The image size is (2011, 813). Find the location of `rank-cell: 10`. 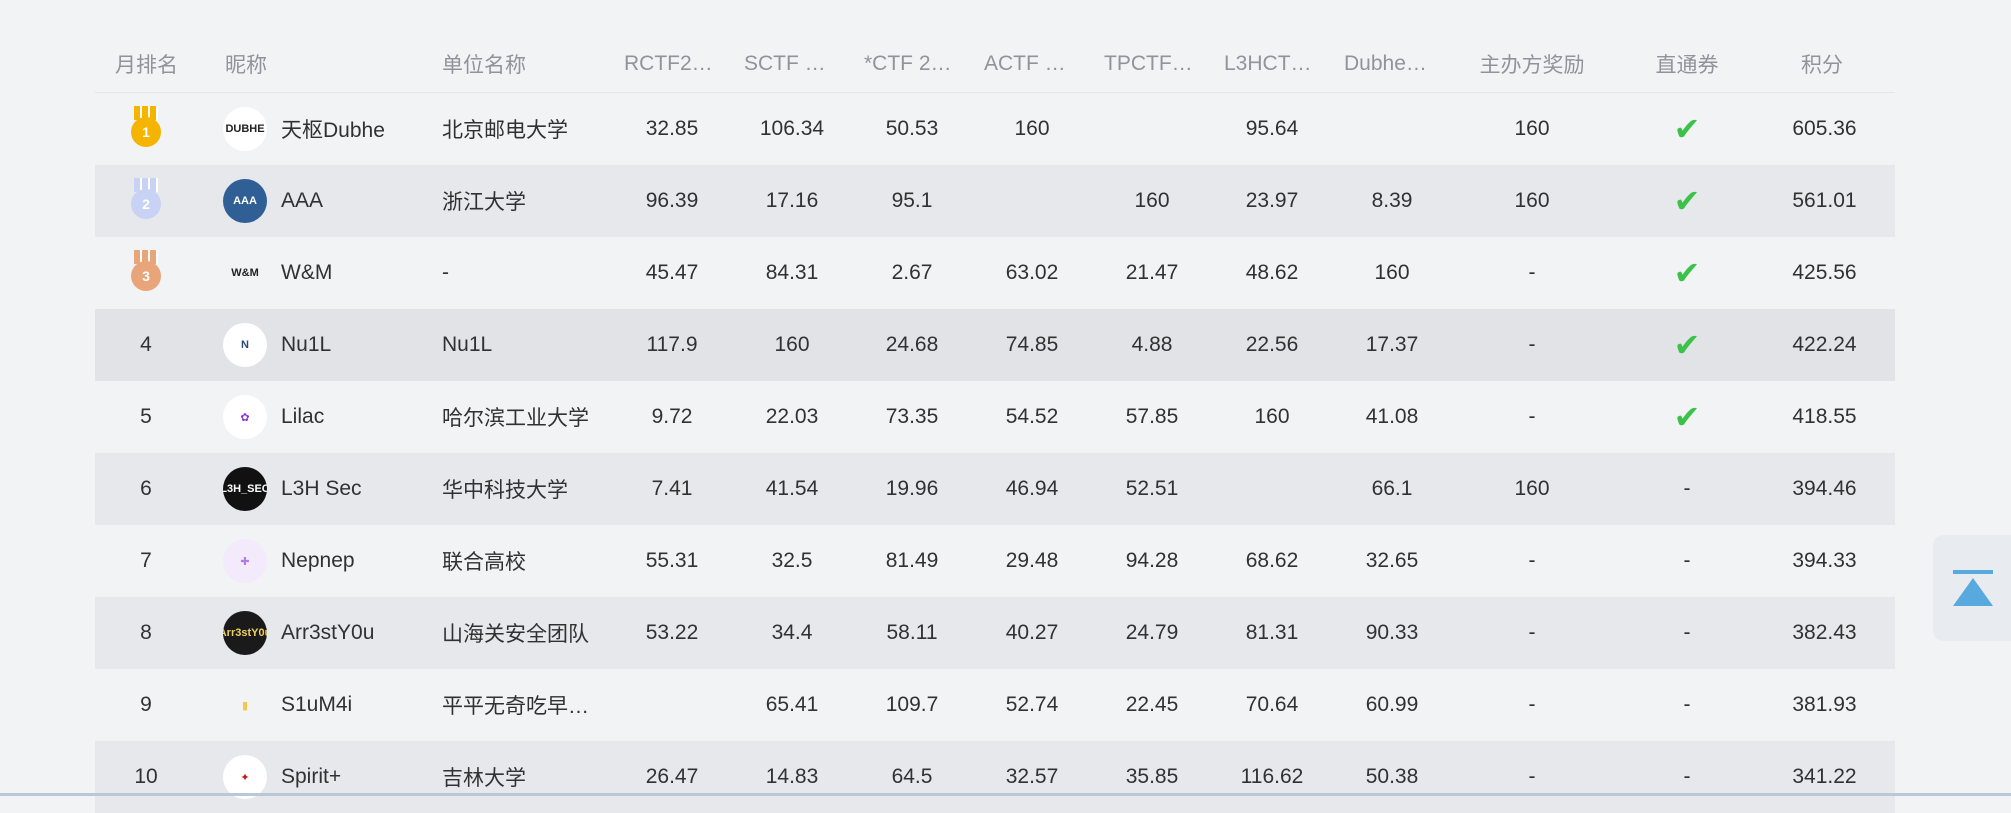

rank-cell: 10 is located at coordinates (146, 776).